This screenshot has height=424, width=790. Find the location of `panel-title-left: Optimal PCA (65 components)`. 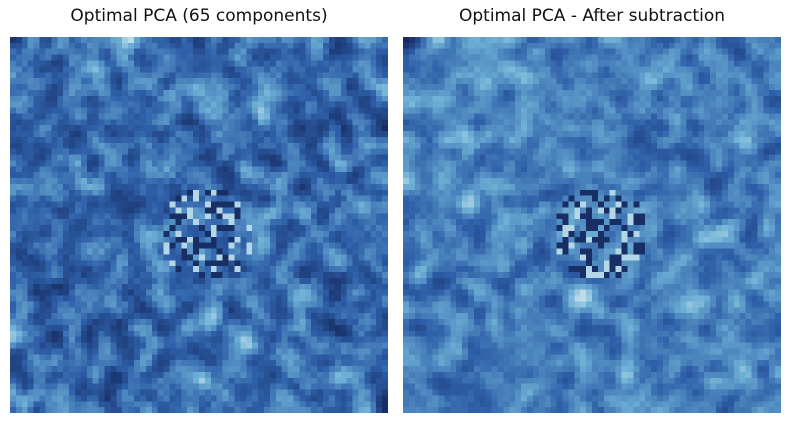

panel-title-left: Optimal PCA (65 components) is located at coordinates (199, 16).